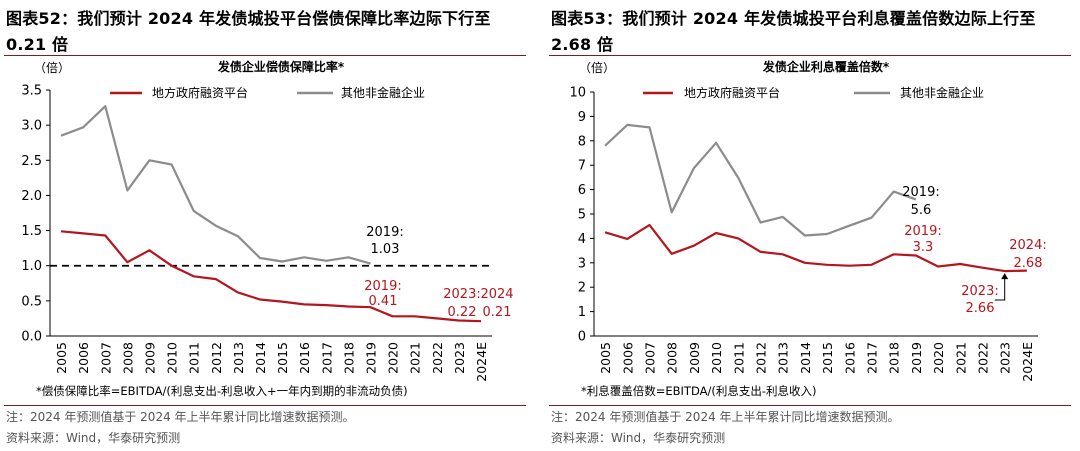 This screenshot has height=451, width=1080. Describe the element at coordinates (31, 266) in the screenshot. I see `y-tick-label: 1.0` at that location.